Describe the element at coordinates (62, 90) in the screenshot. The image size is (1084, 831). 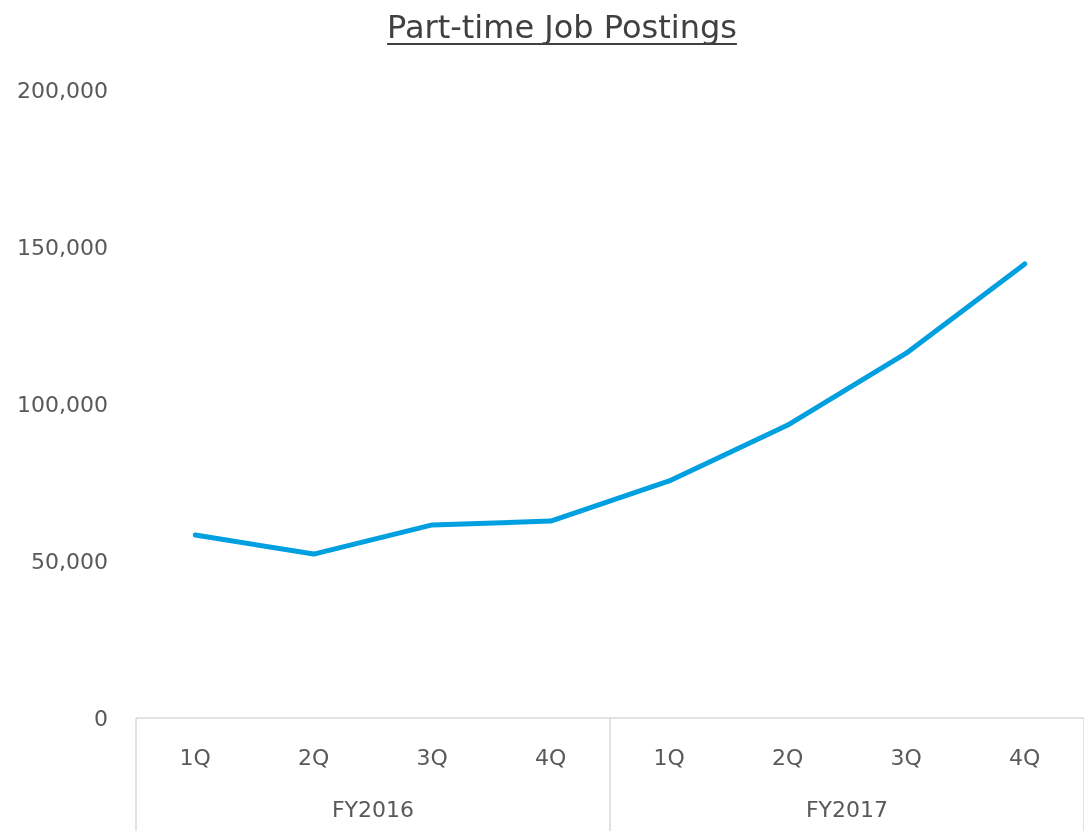
I see `y-tick-label: 200,000` at that location.